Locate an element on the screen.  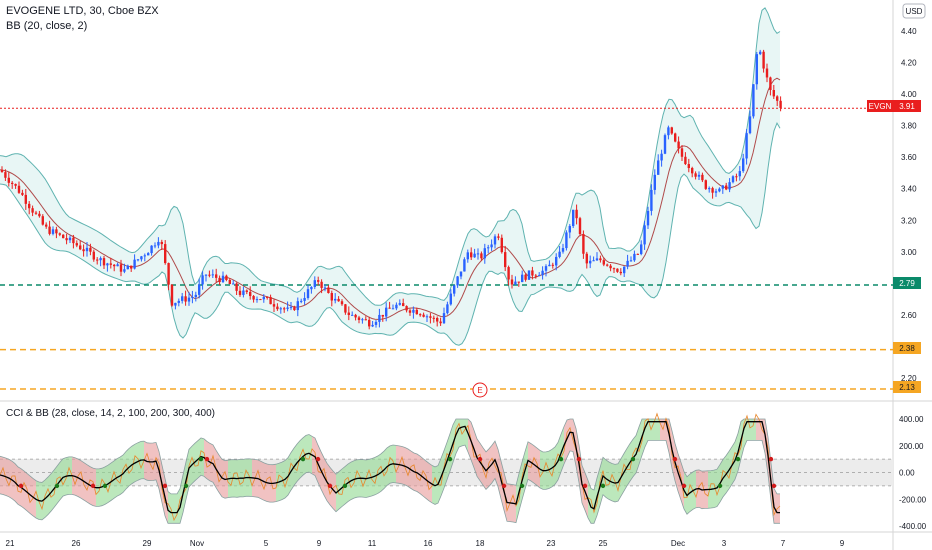
time-axis-label: 26 is located at coordinates (76, 543).